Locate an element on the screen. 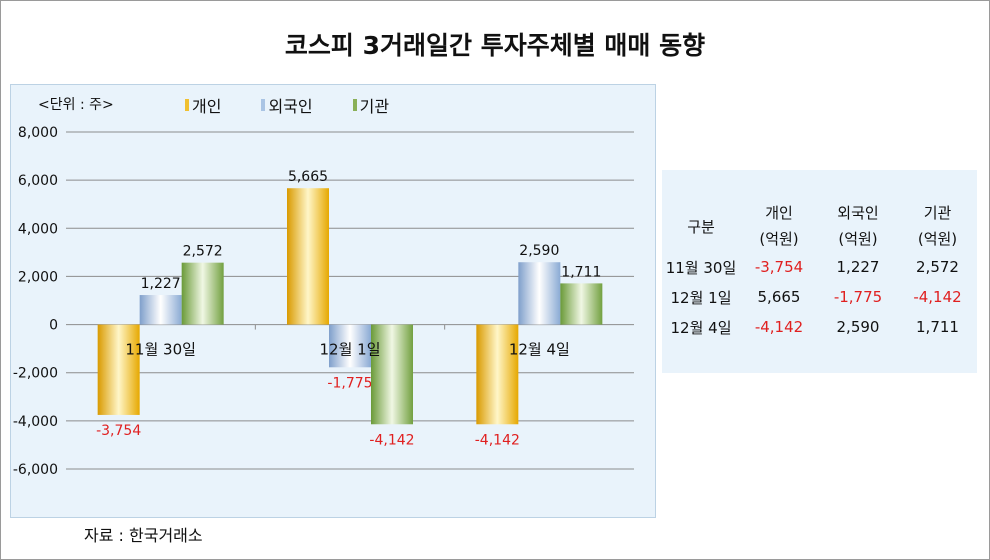  data-label: -1,775 is located at coordinates (349, 383).